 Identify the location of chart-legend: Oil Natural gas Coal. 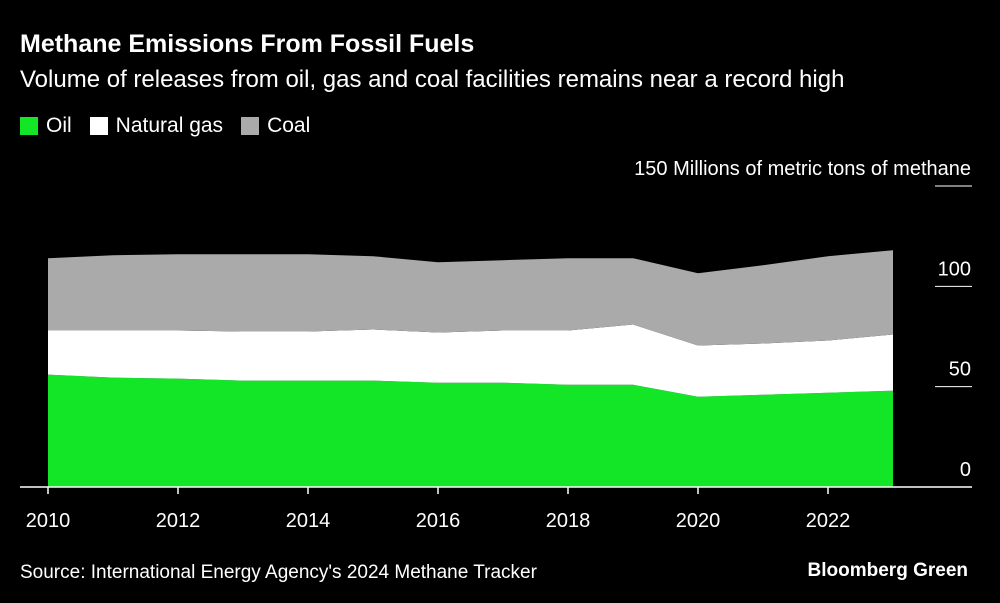
(174, 126).